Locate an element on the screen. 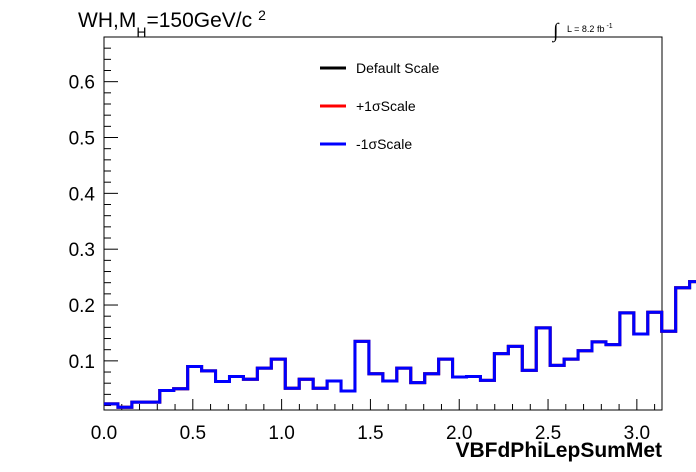  legend-label: +1σScale is located at coordinates (386, 106).